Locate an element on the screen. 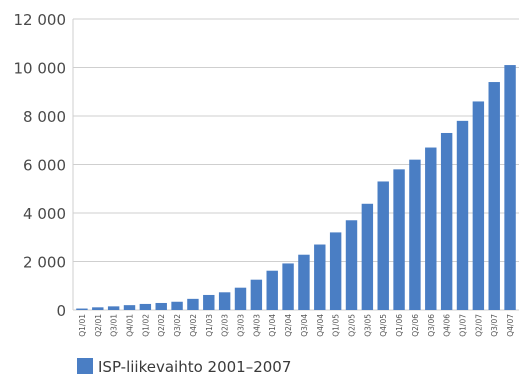 This screenshot has height=378, width=519. x-tick-label: Q2/04 is located at coordinates (288, 325).